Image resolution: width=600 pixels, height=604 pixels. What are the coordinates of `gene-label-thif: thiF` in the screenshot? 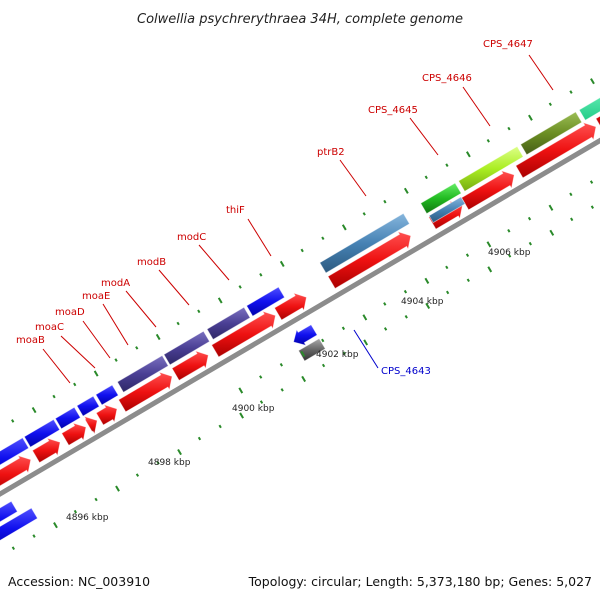 It's located at (235, 210).